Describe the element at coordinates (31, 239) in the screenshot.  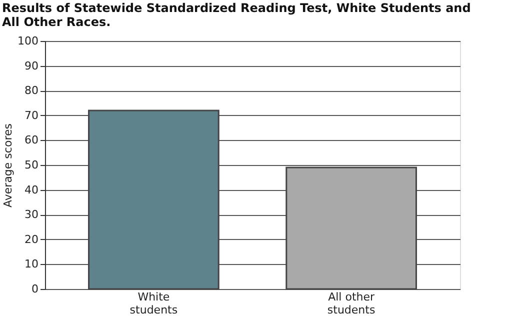
I see `y-tick-label: 20` at that location.